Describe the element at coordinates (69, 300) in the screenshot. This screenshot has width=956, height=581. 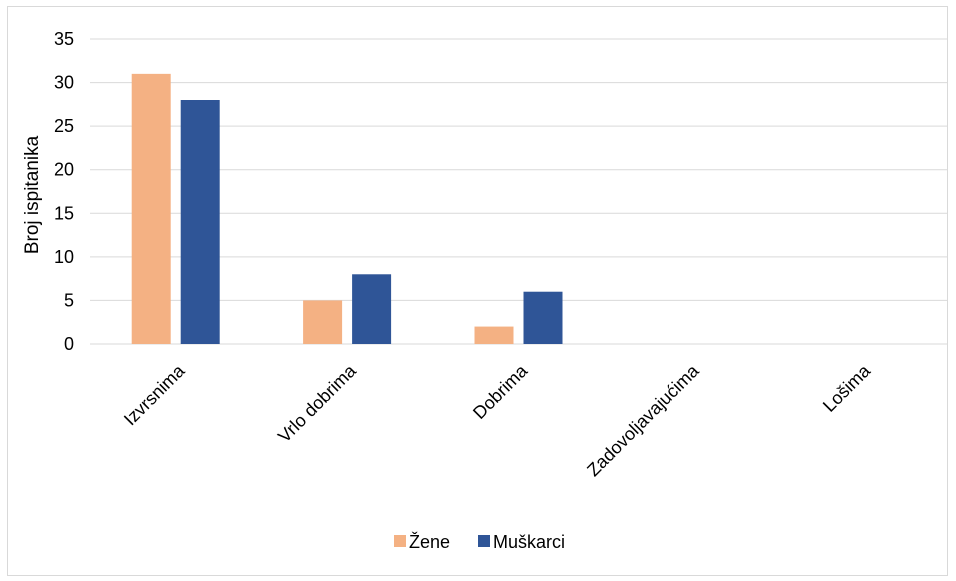
I see `y-tick-label: 5` at that location.